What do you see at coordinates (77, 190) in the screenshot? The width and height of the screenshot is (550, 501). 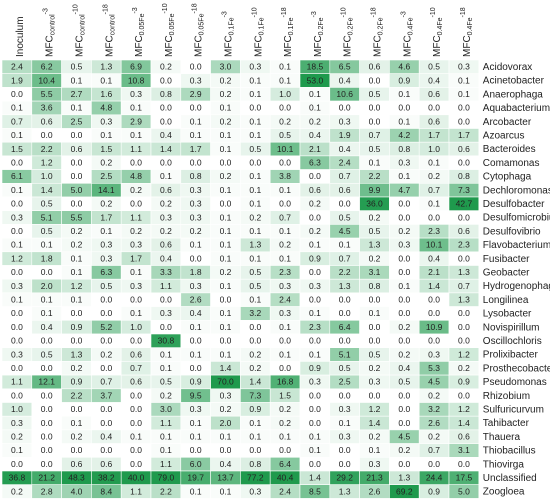 I see `cell-label: 5.0` at bounding box center [77, 190].